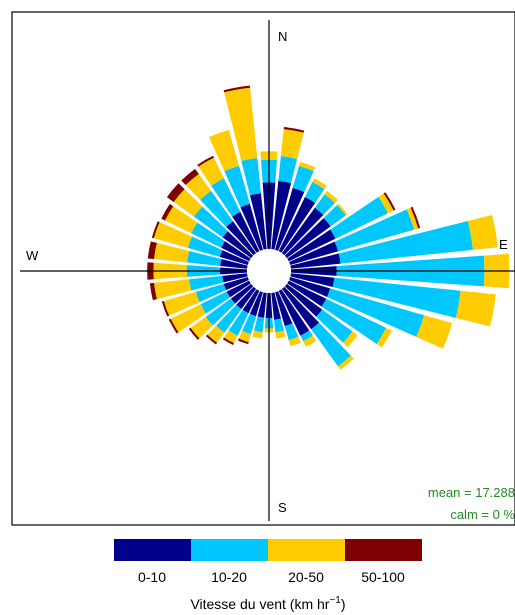  Describe the element at coordinates (282, 507) in the screenshot. I see `compass-south-label: S` at that location.